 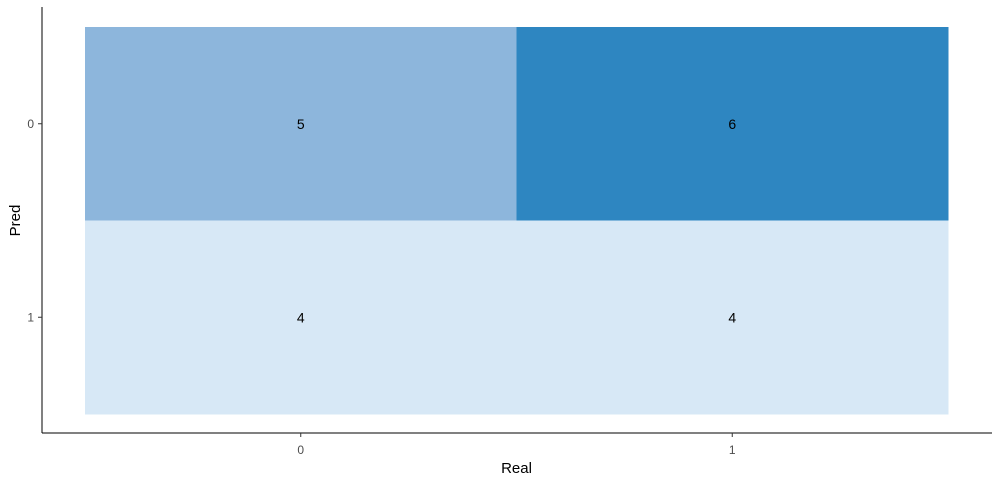 I want to click on y-axis-ticks: 01, so click(x=34, y=220).